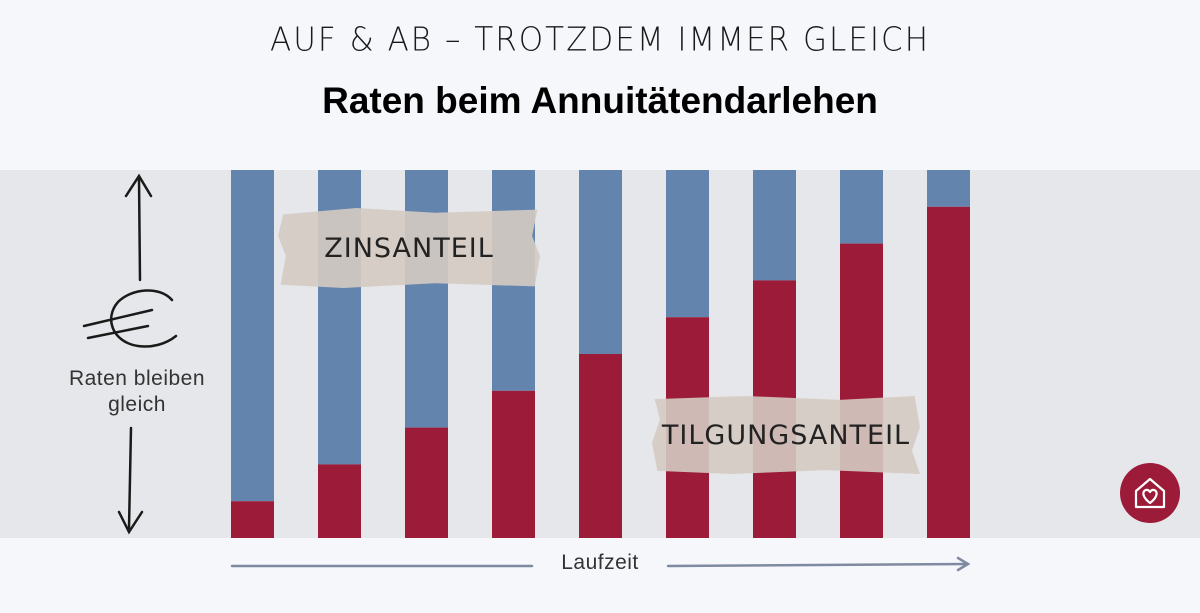 The height and width of the screenshot is (613, 1200). What do you see at coordinates (600, 40) in the screenshot?
I see `chart-subtitle: AUF & AB – TROTZDEM IMMER GLEICH` at bounding box center [600, 40].